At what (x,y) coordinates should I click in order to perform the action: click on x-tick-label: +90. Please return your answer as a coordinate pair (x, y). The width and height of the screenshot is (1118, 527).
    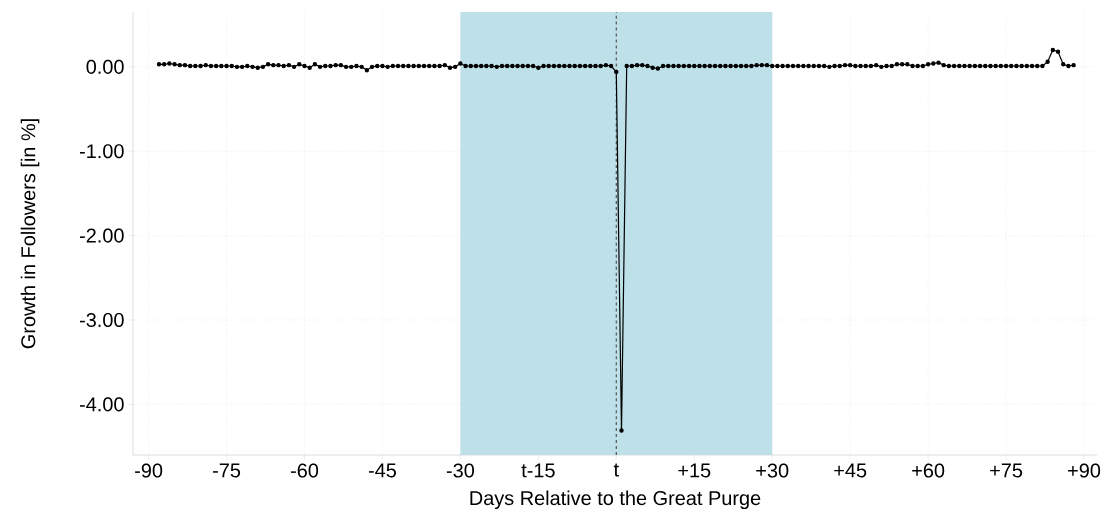
    Looking at the image, I should click on (1084, 470).